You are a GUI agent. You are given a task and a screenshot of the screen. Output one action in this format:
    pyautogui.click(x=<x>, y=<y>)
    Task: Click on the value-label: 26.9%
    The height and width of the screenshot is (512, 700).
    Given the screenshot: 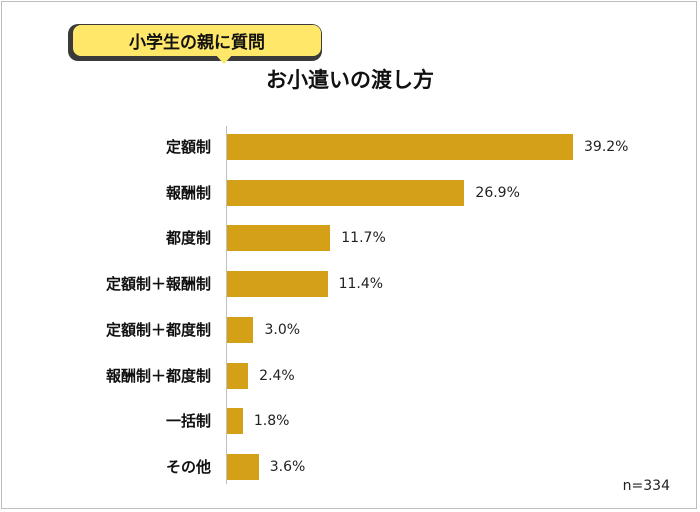 What is the action you would take?
    pyautogui.click(x=497, y=192)
    